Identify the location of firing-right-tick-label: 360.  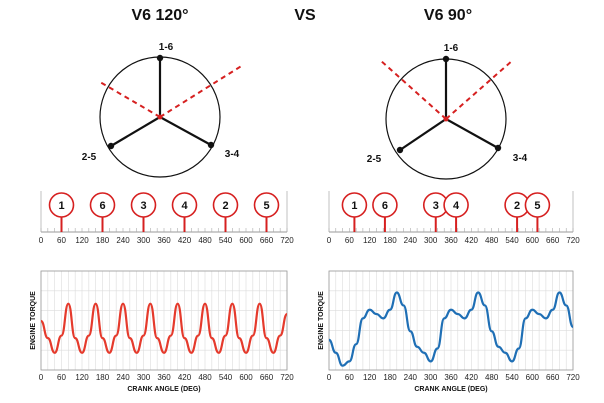
(451, 240).